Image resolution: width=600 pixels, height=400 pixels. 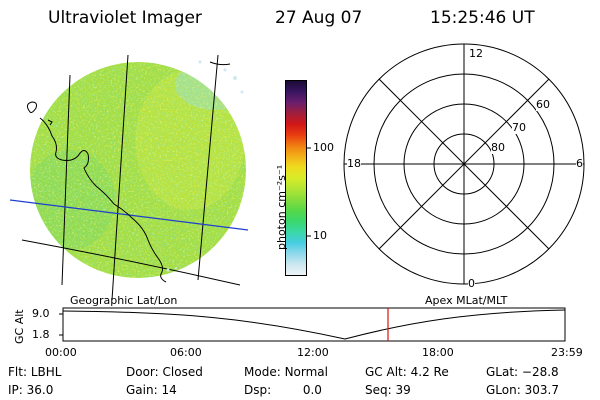 I want to click on terminator-line, so click(x=129, y=215).